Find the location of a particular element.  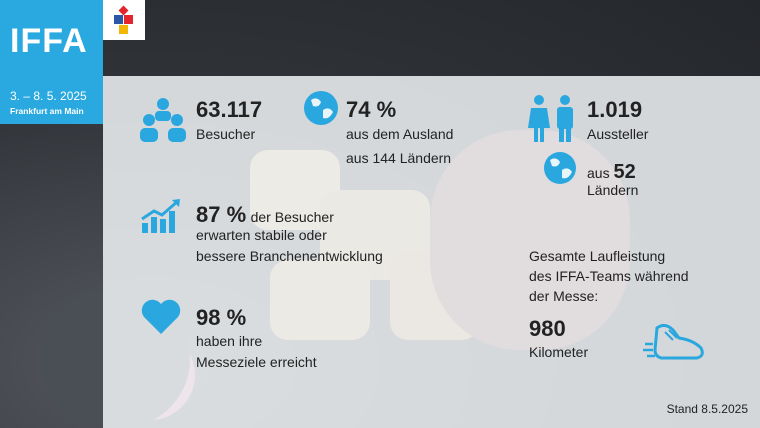

distance-line3: der Messe: is located at coordinates (564, 296).